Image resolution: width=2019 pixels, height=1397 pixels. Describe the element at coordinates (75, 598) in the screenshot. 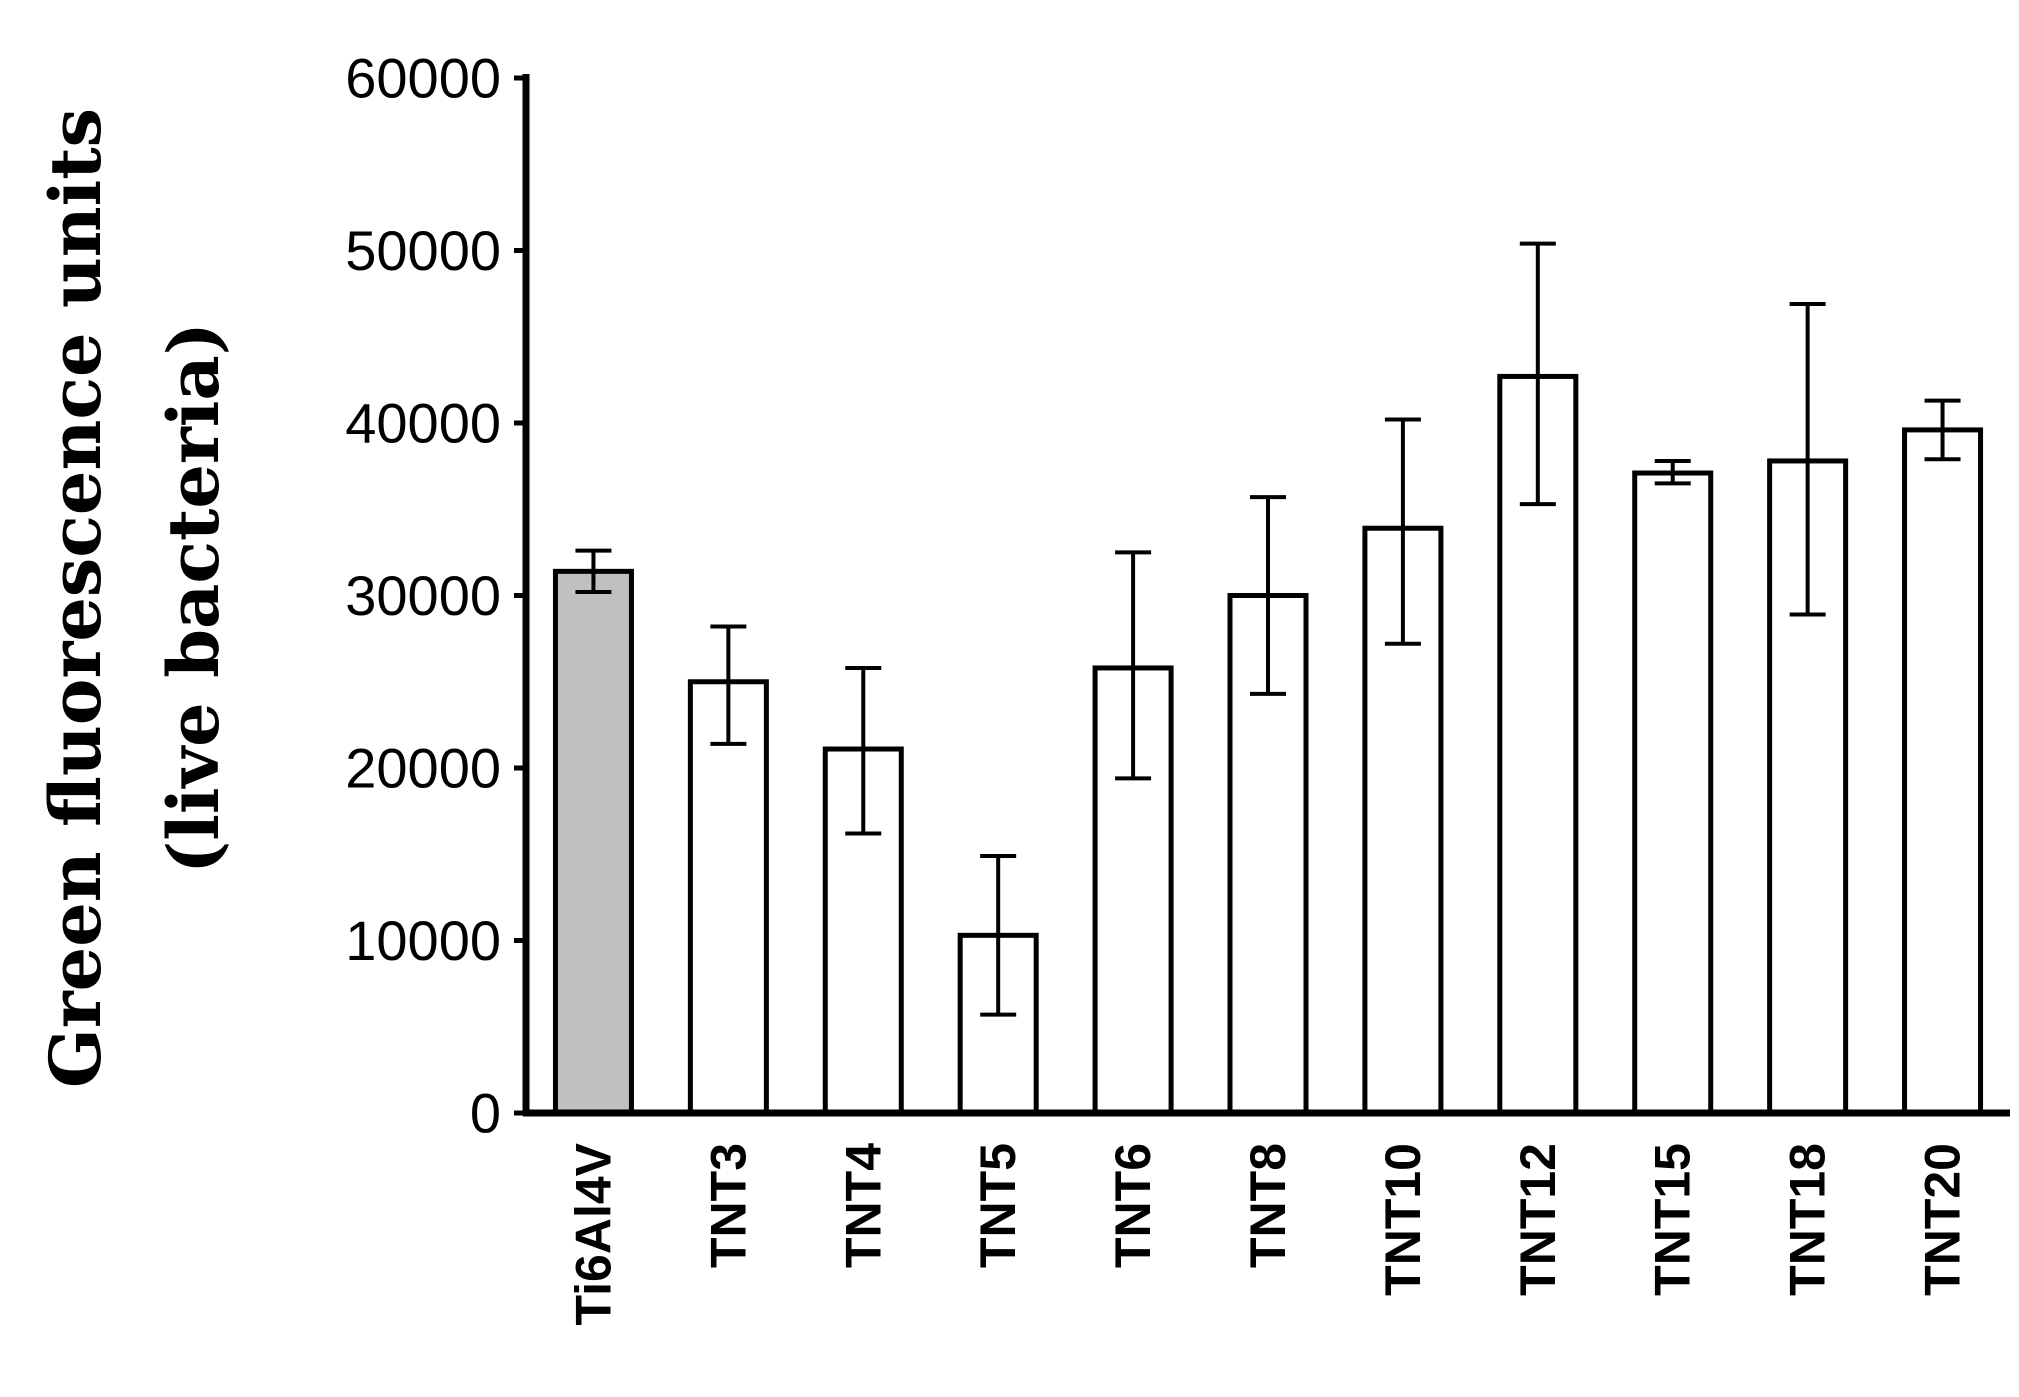

I see `y-axis-title-line-1: Green fluorescence units` at that location.